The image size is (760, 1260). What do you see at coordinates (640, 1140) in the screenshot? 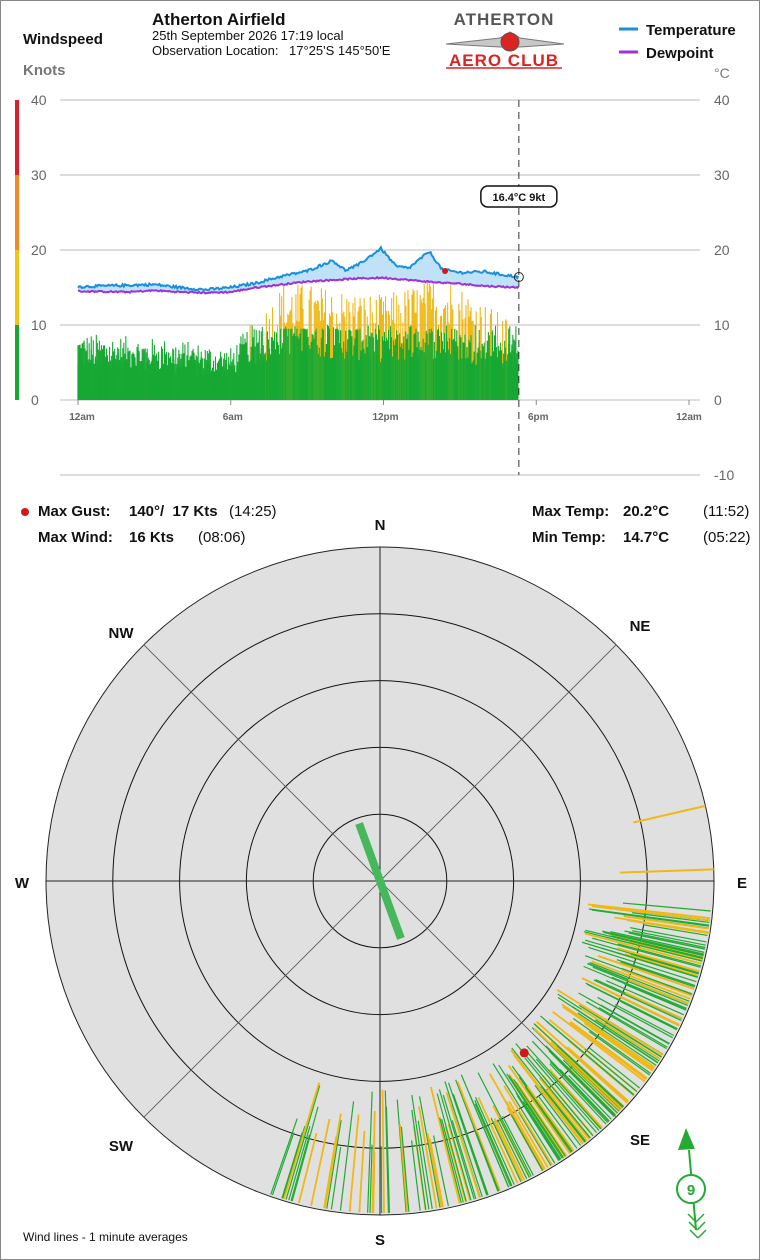
I see `compass-se: SE` at bounding box center [640, 1140].